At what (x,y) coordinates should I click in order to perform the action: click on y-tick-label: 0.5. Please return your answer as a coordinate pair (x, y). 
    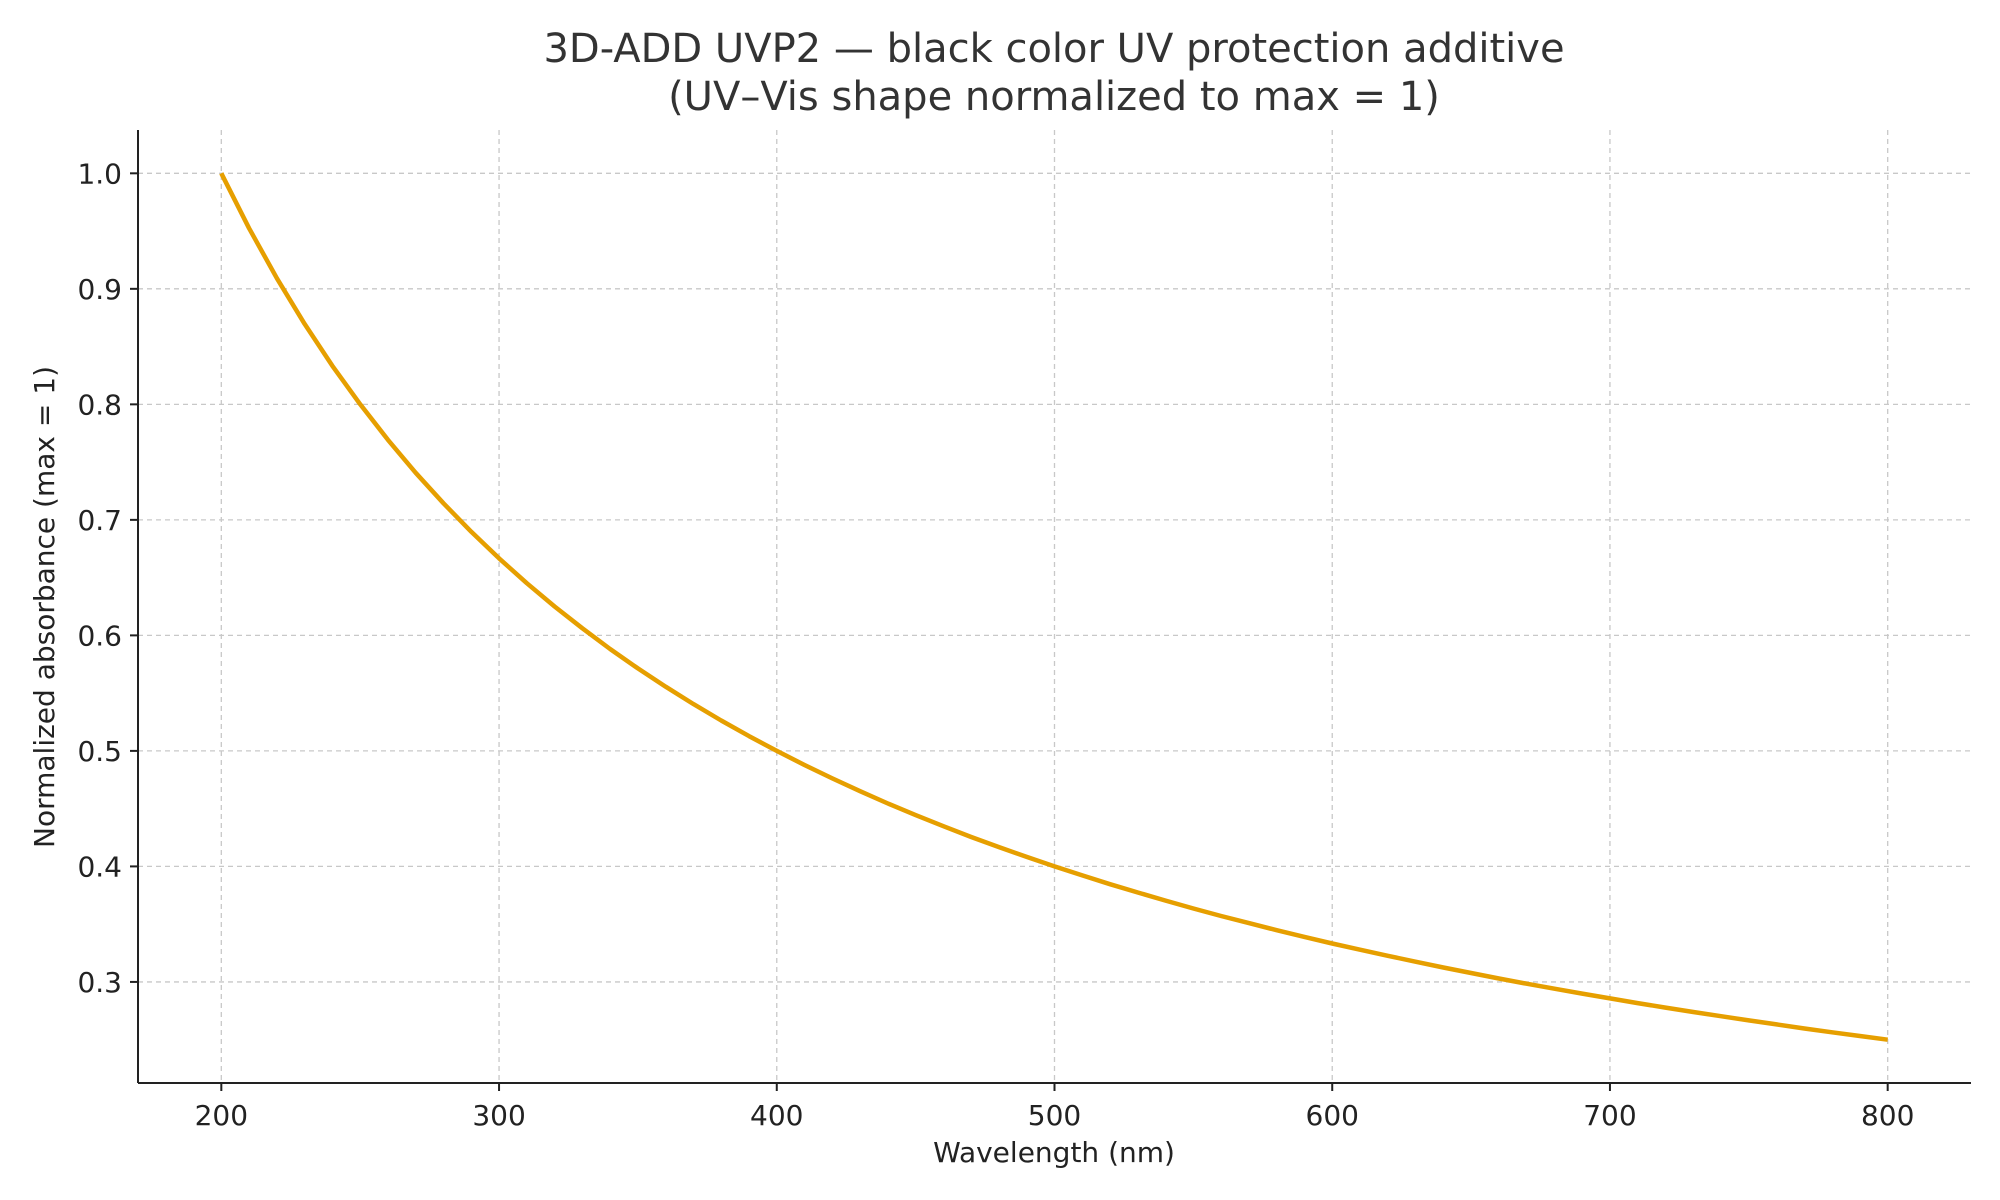
    Looking at the image, I should click on (99, 751).